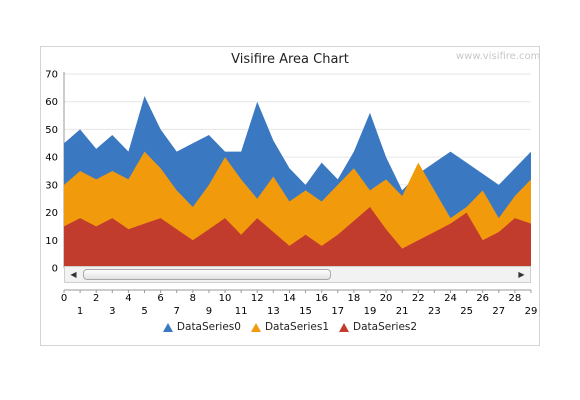 This screenshot has height=400, width=580. I want to click on x-tick-label-16: 16, so click(321, 298).